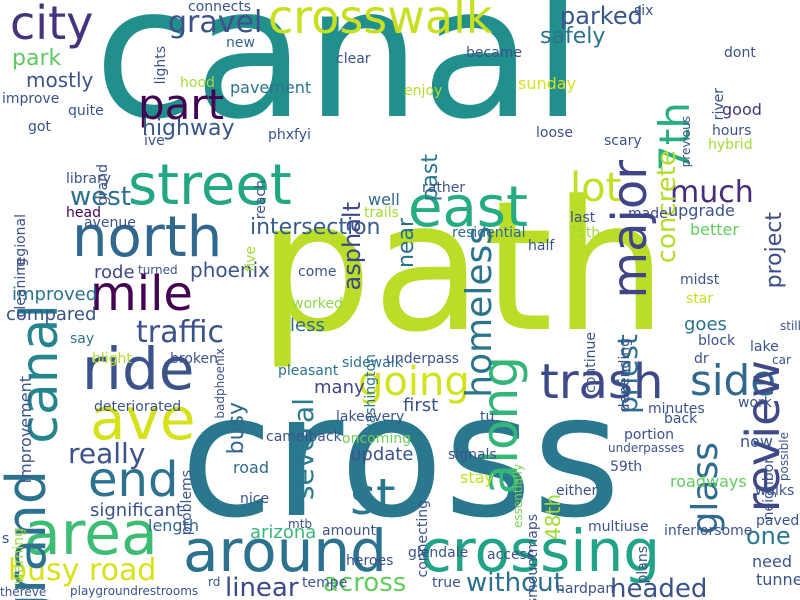  I want to click on word-tu: tu, so click(487, 417).